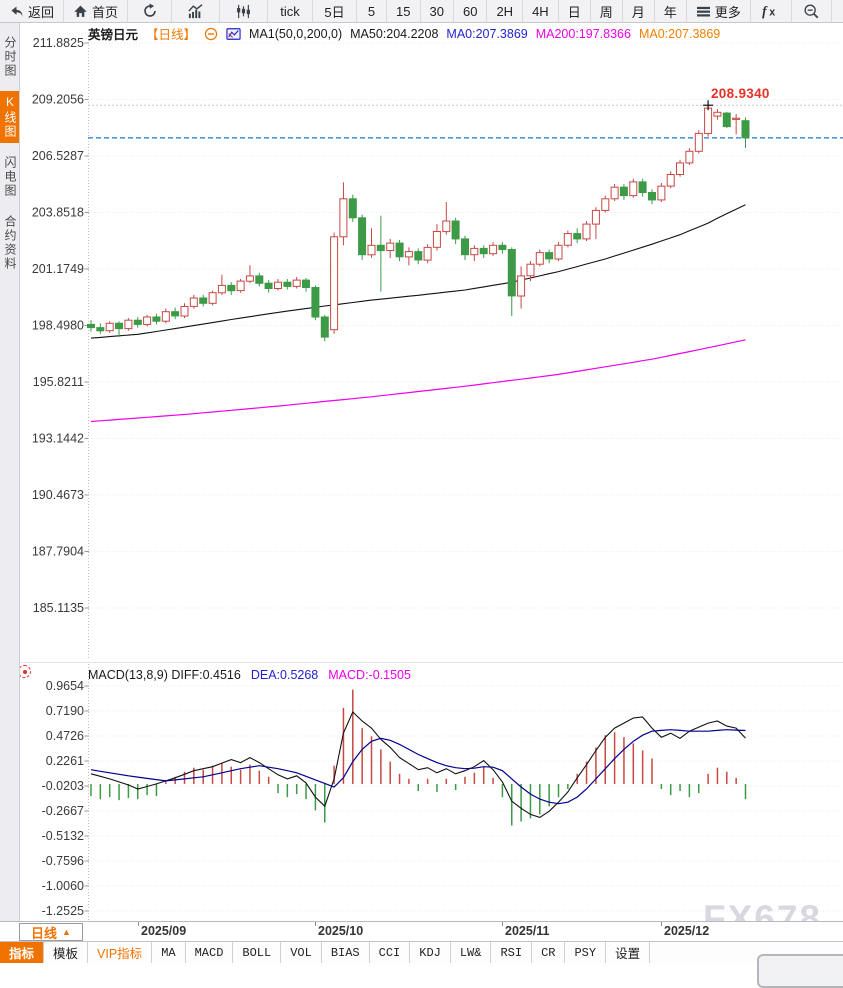 The height and width of the screenshot is (988, 843). Describe the element at coordinates (703, 11) in the screenshot. I see `menu-icon` at that location.